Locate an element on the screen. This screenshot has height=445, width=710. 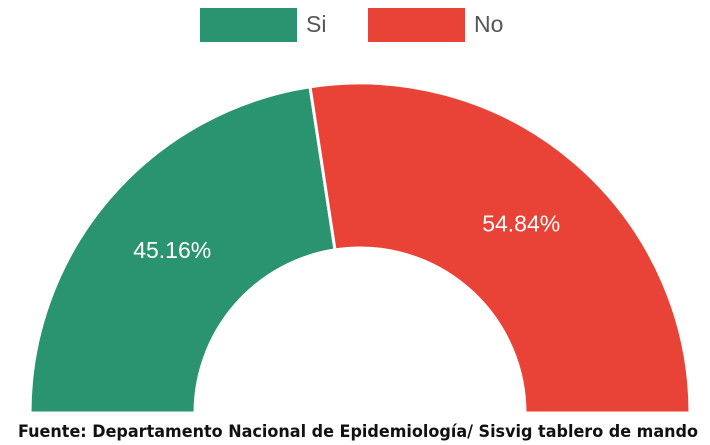
data-label: 54.84% is located at coordinates (521, 223).